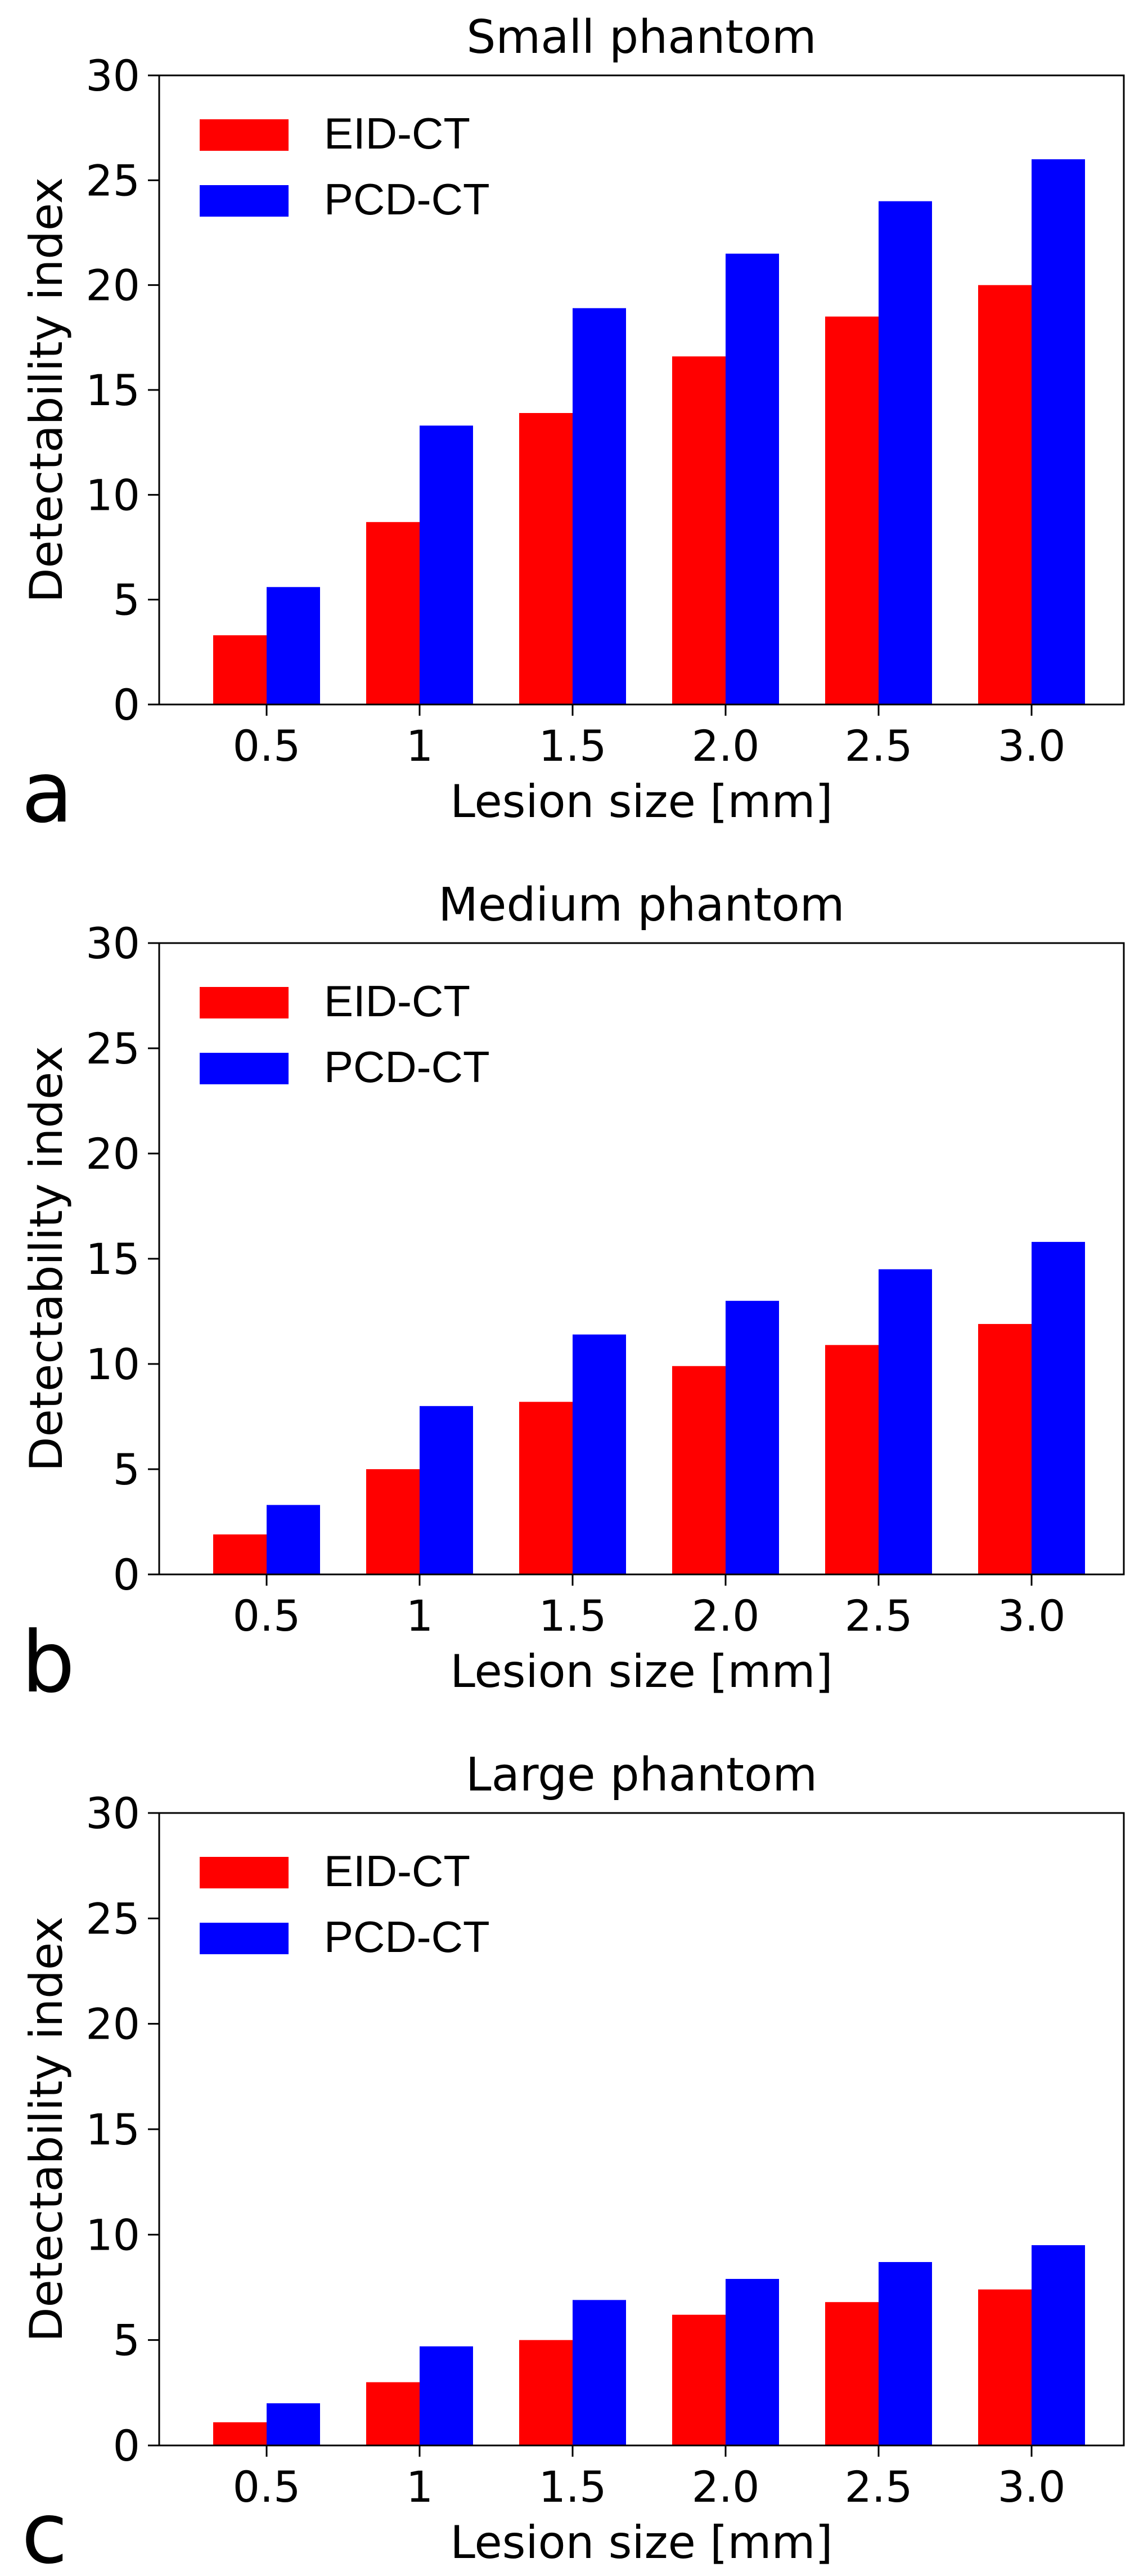  What do you see at coordinates (47, 793) in the screenshot?
I see `panel-letter: a` at bounding box center [47, 793].